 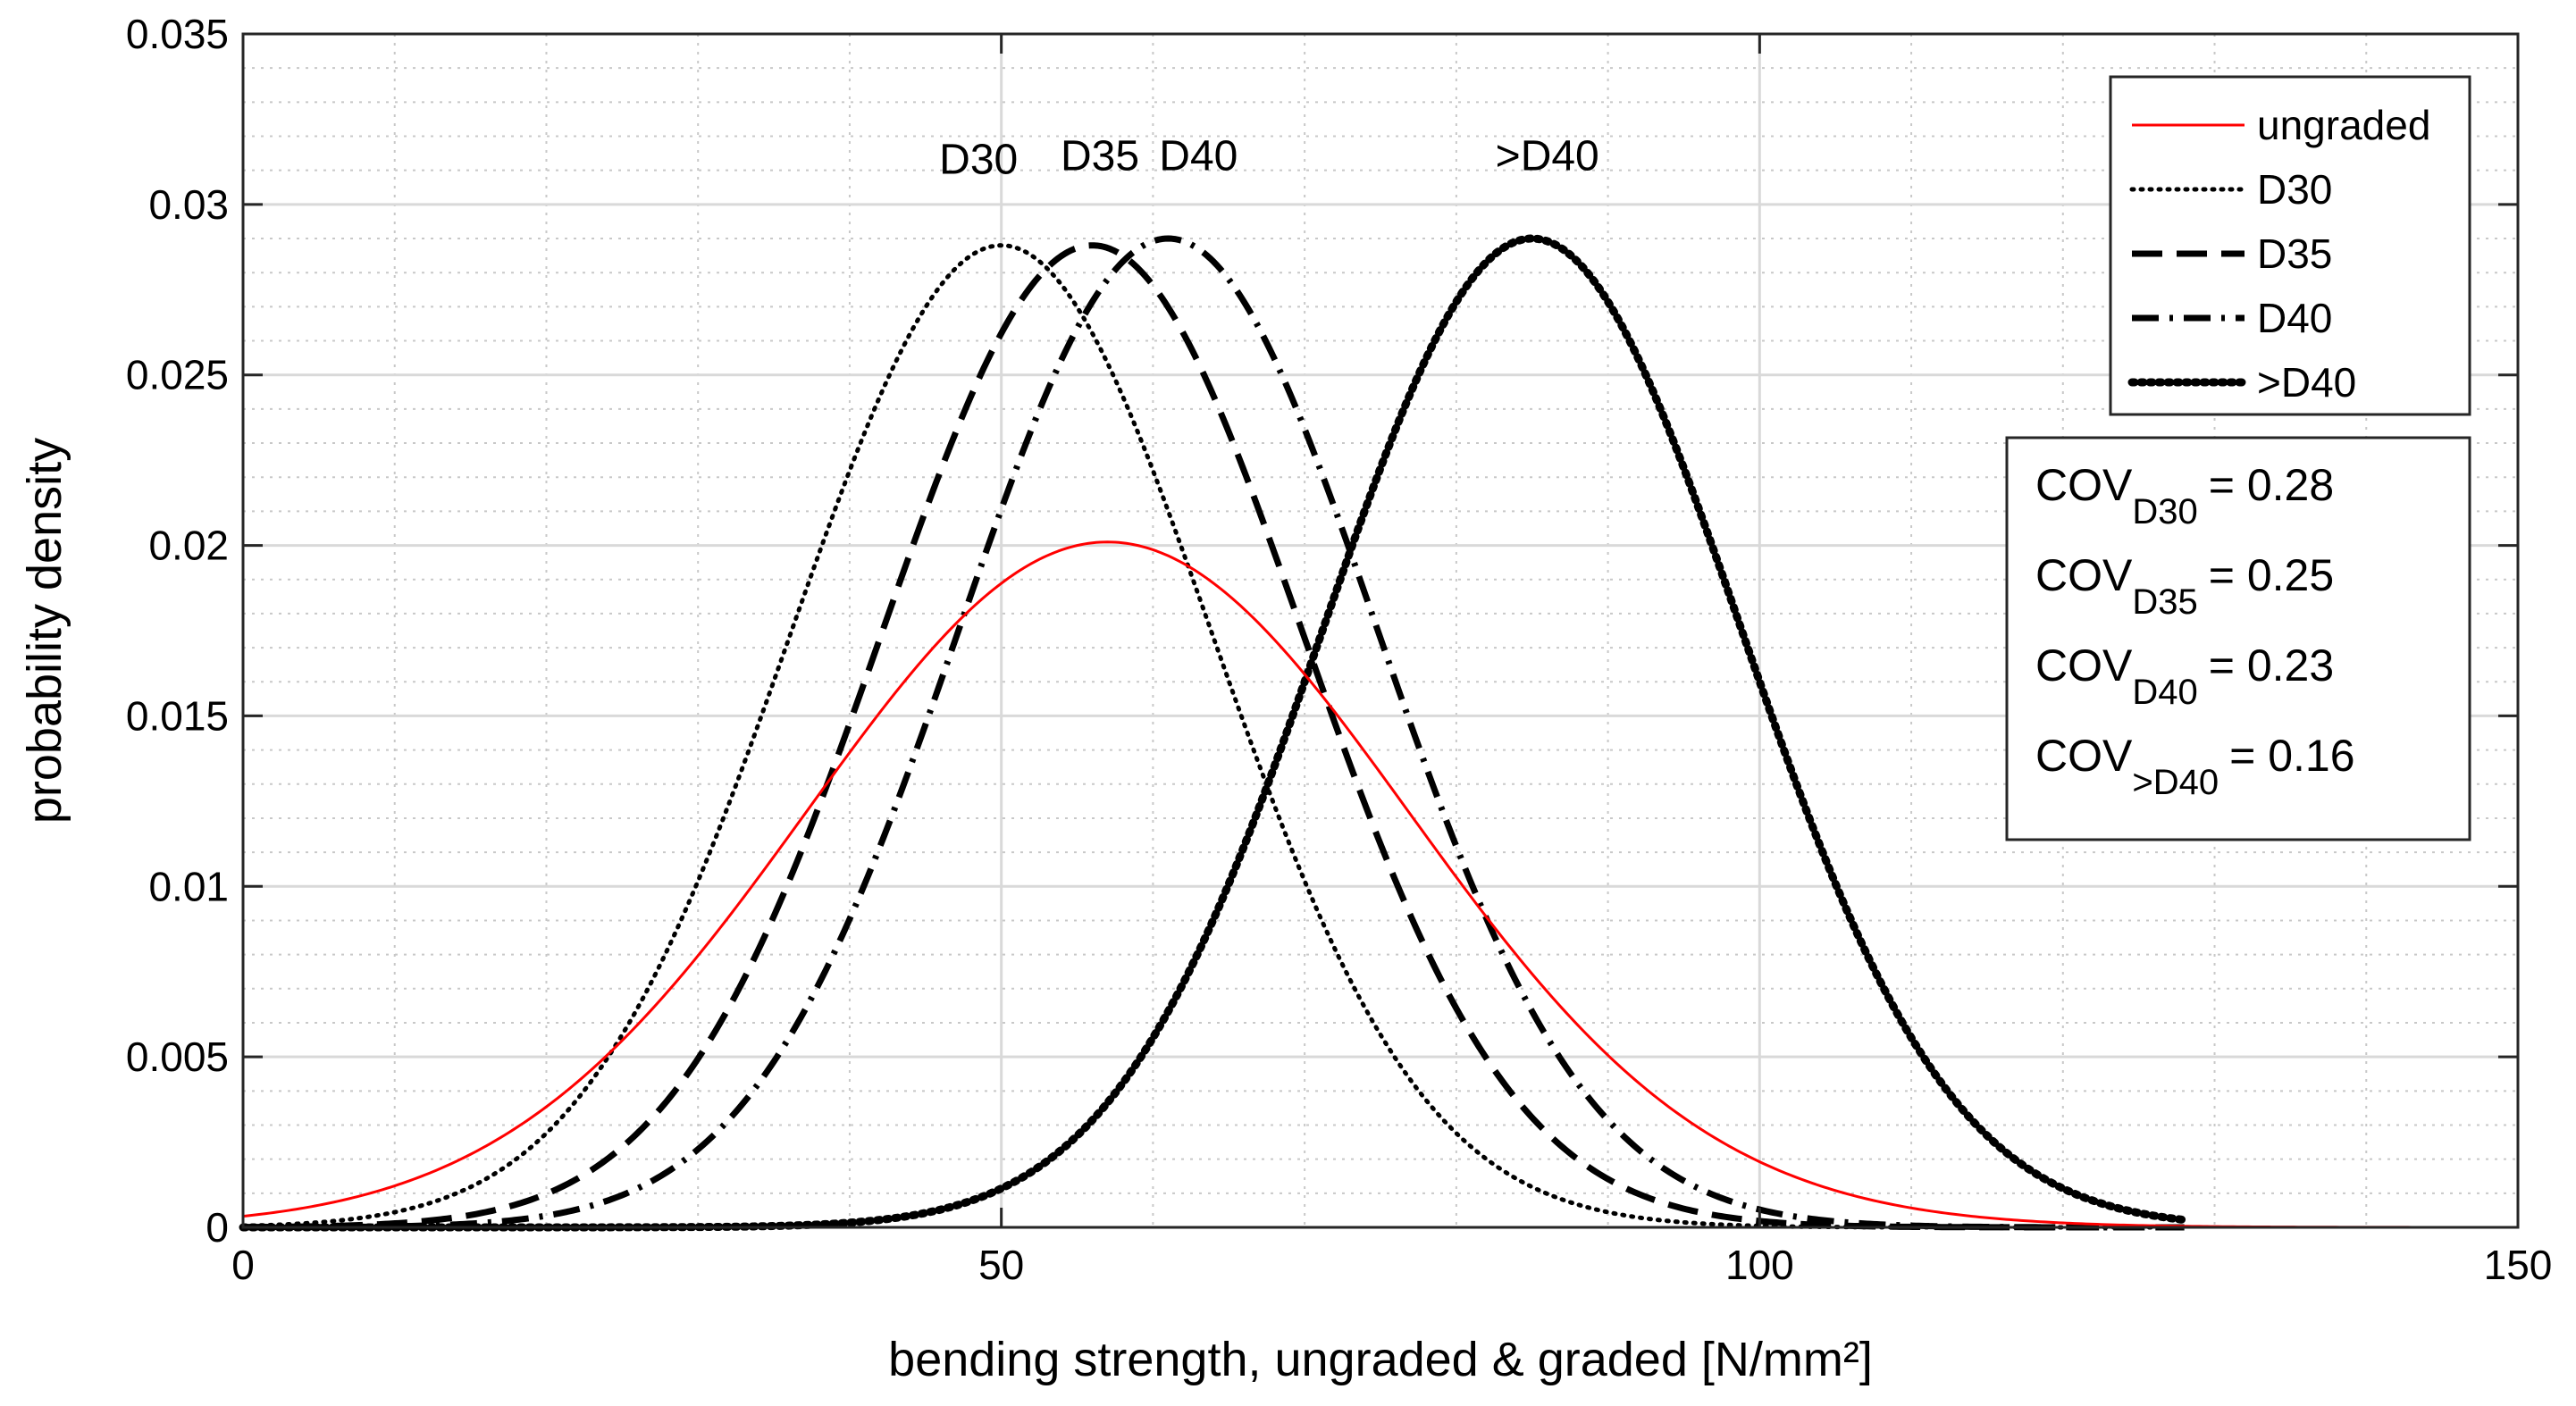 What do you see at coordinates (188, 546) in the screenshot?
I see `y-tick-label: 0.02` at bounding box center [188, 546].